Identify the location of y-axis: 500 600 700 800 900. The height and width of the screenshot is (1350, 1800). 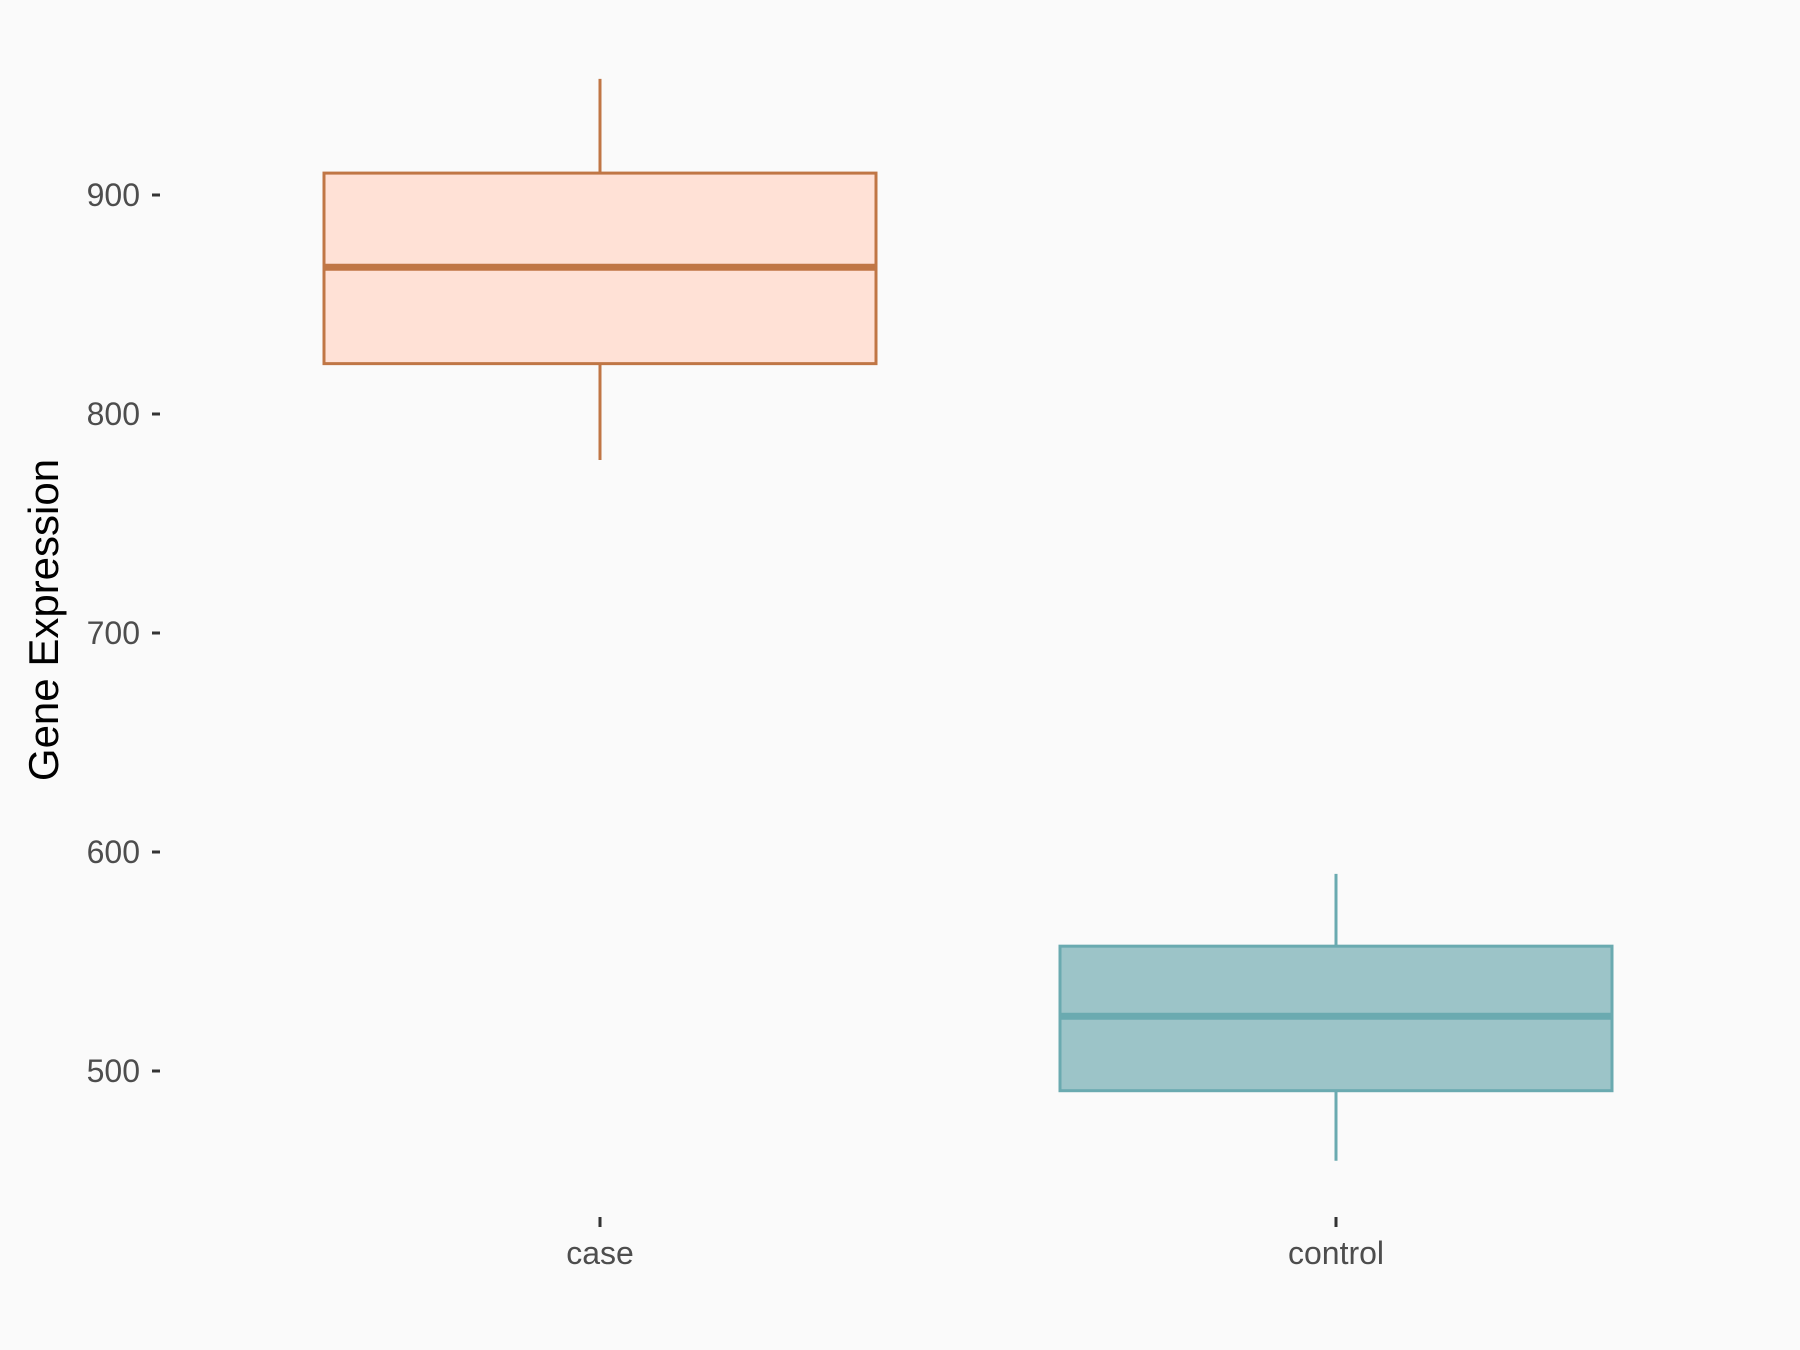
(123, 633).